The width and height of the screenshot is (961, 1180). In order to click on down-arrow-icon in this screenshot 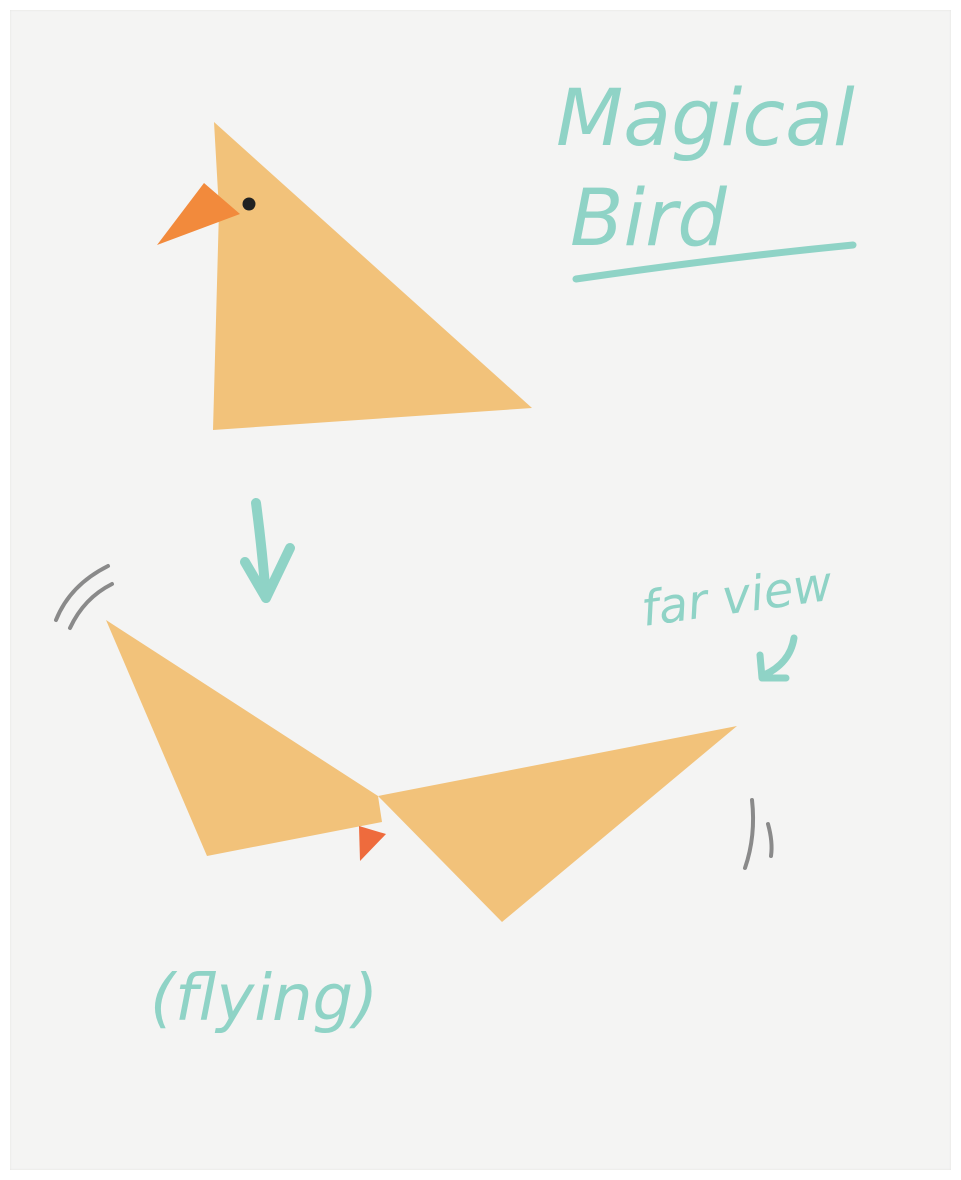, I will do `click(267, 550)`.